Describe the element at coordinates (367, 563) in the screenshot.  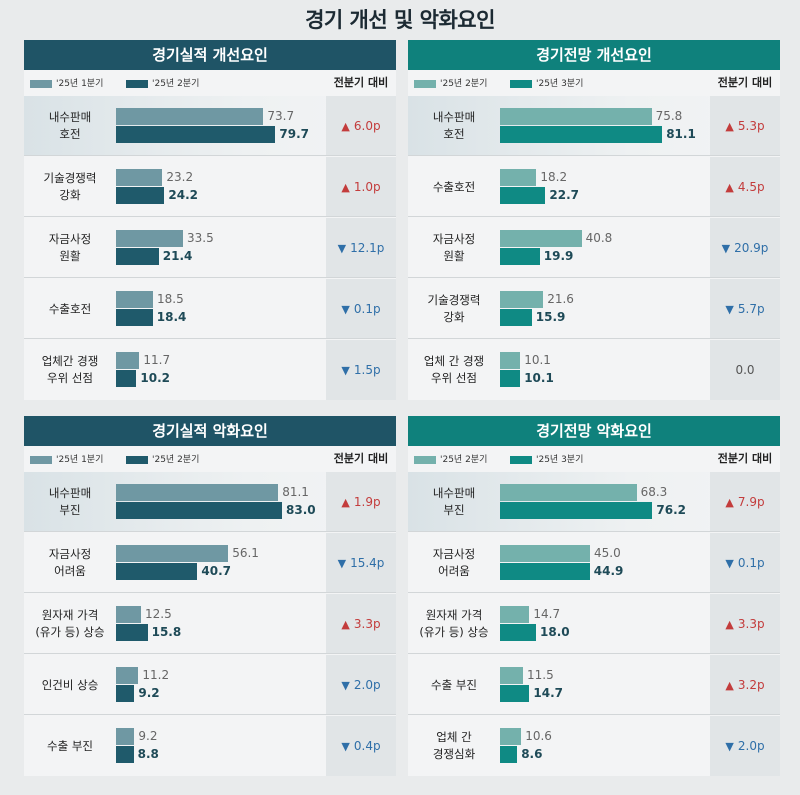
I see `change-text: 15.4p` at that location.